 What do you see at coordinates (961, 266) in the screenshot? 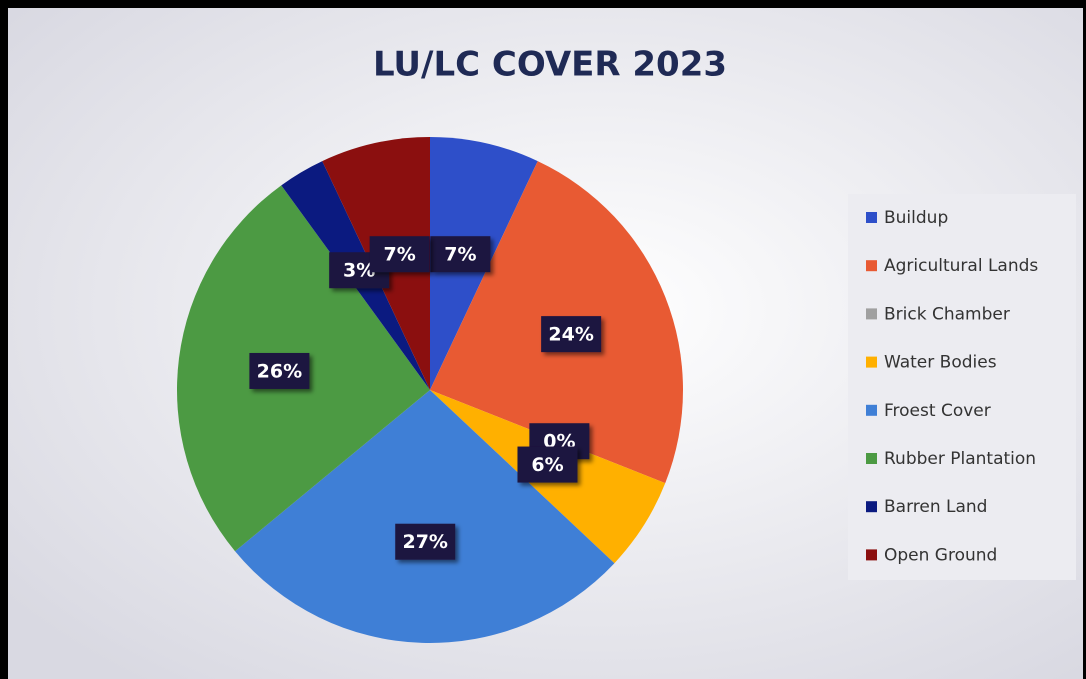
I see `legend-label: Agricultural Lands` at bounding box center [961, 266].